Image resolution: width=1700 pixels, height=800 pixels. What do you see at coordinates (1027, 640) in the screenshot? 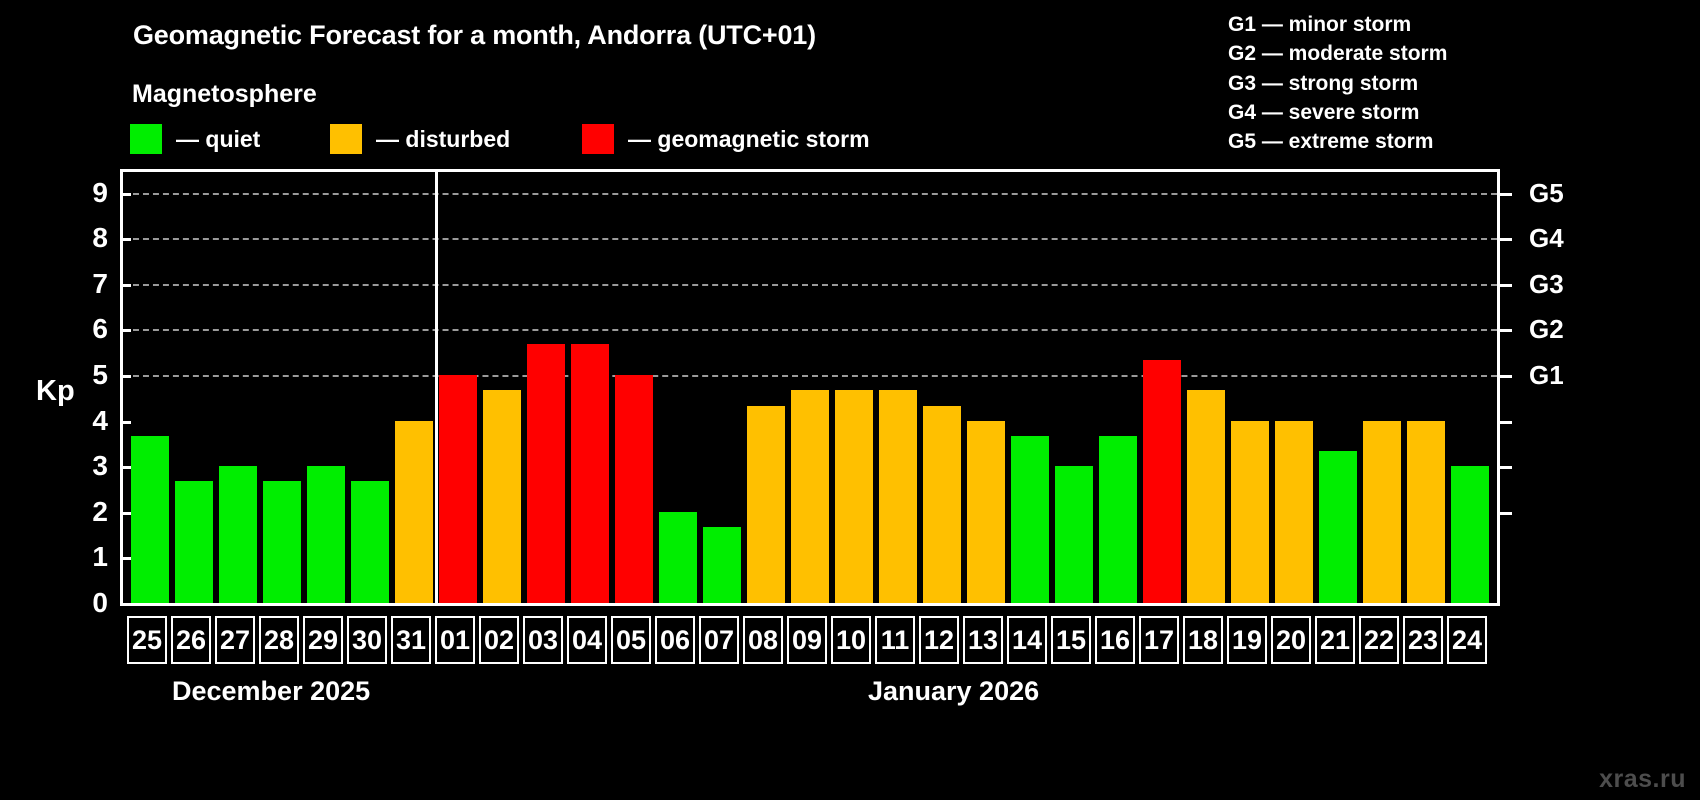
I see `date-label-14: 14` at bounding box center [1027, 640].